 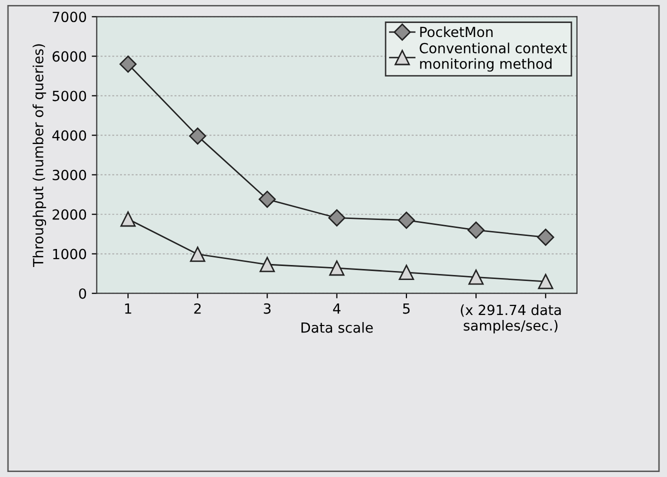 What do you see at coordinates (69, 17) in the screenshot?
I see `y-tick-label: 7000` at bounding box center [69, 17].